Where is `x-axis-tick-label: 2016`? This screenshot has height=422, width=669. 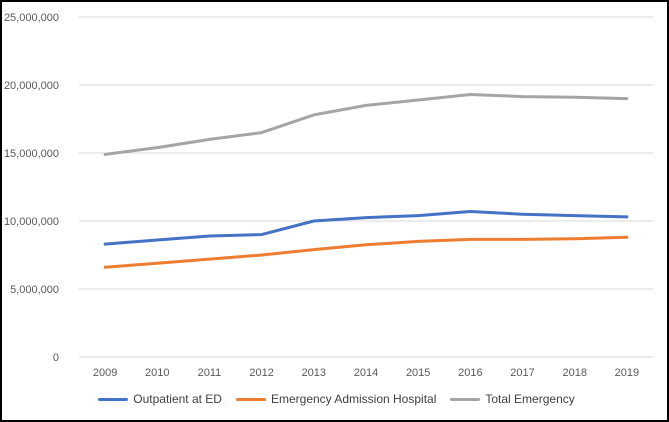 x-axis-tick-label: 2016 is located at coordinates (470, 373).